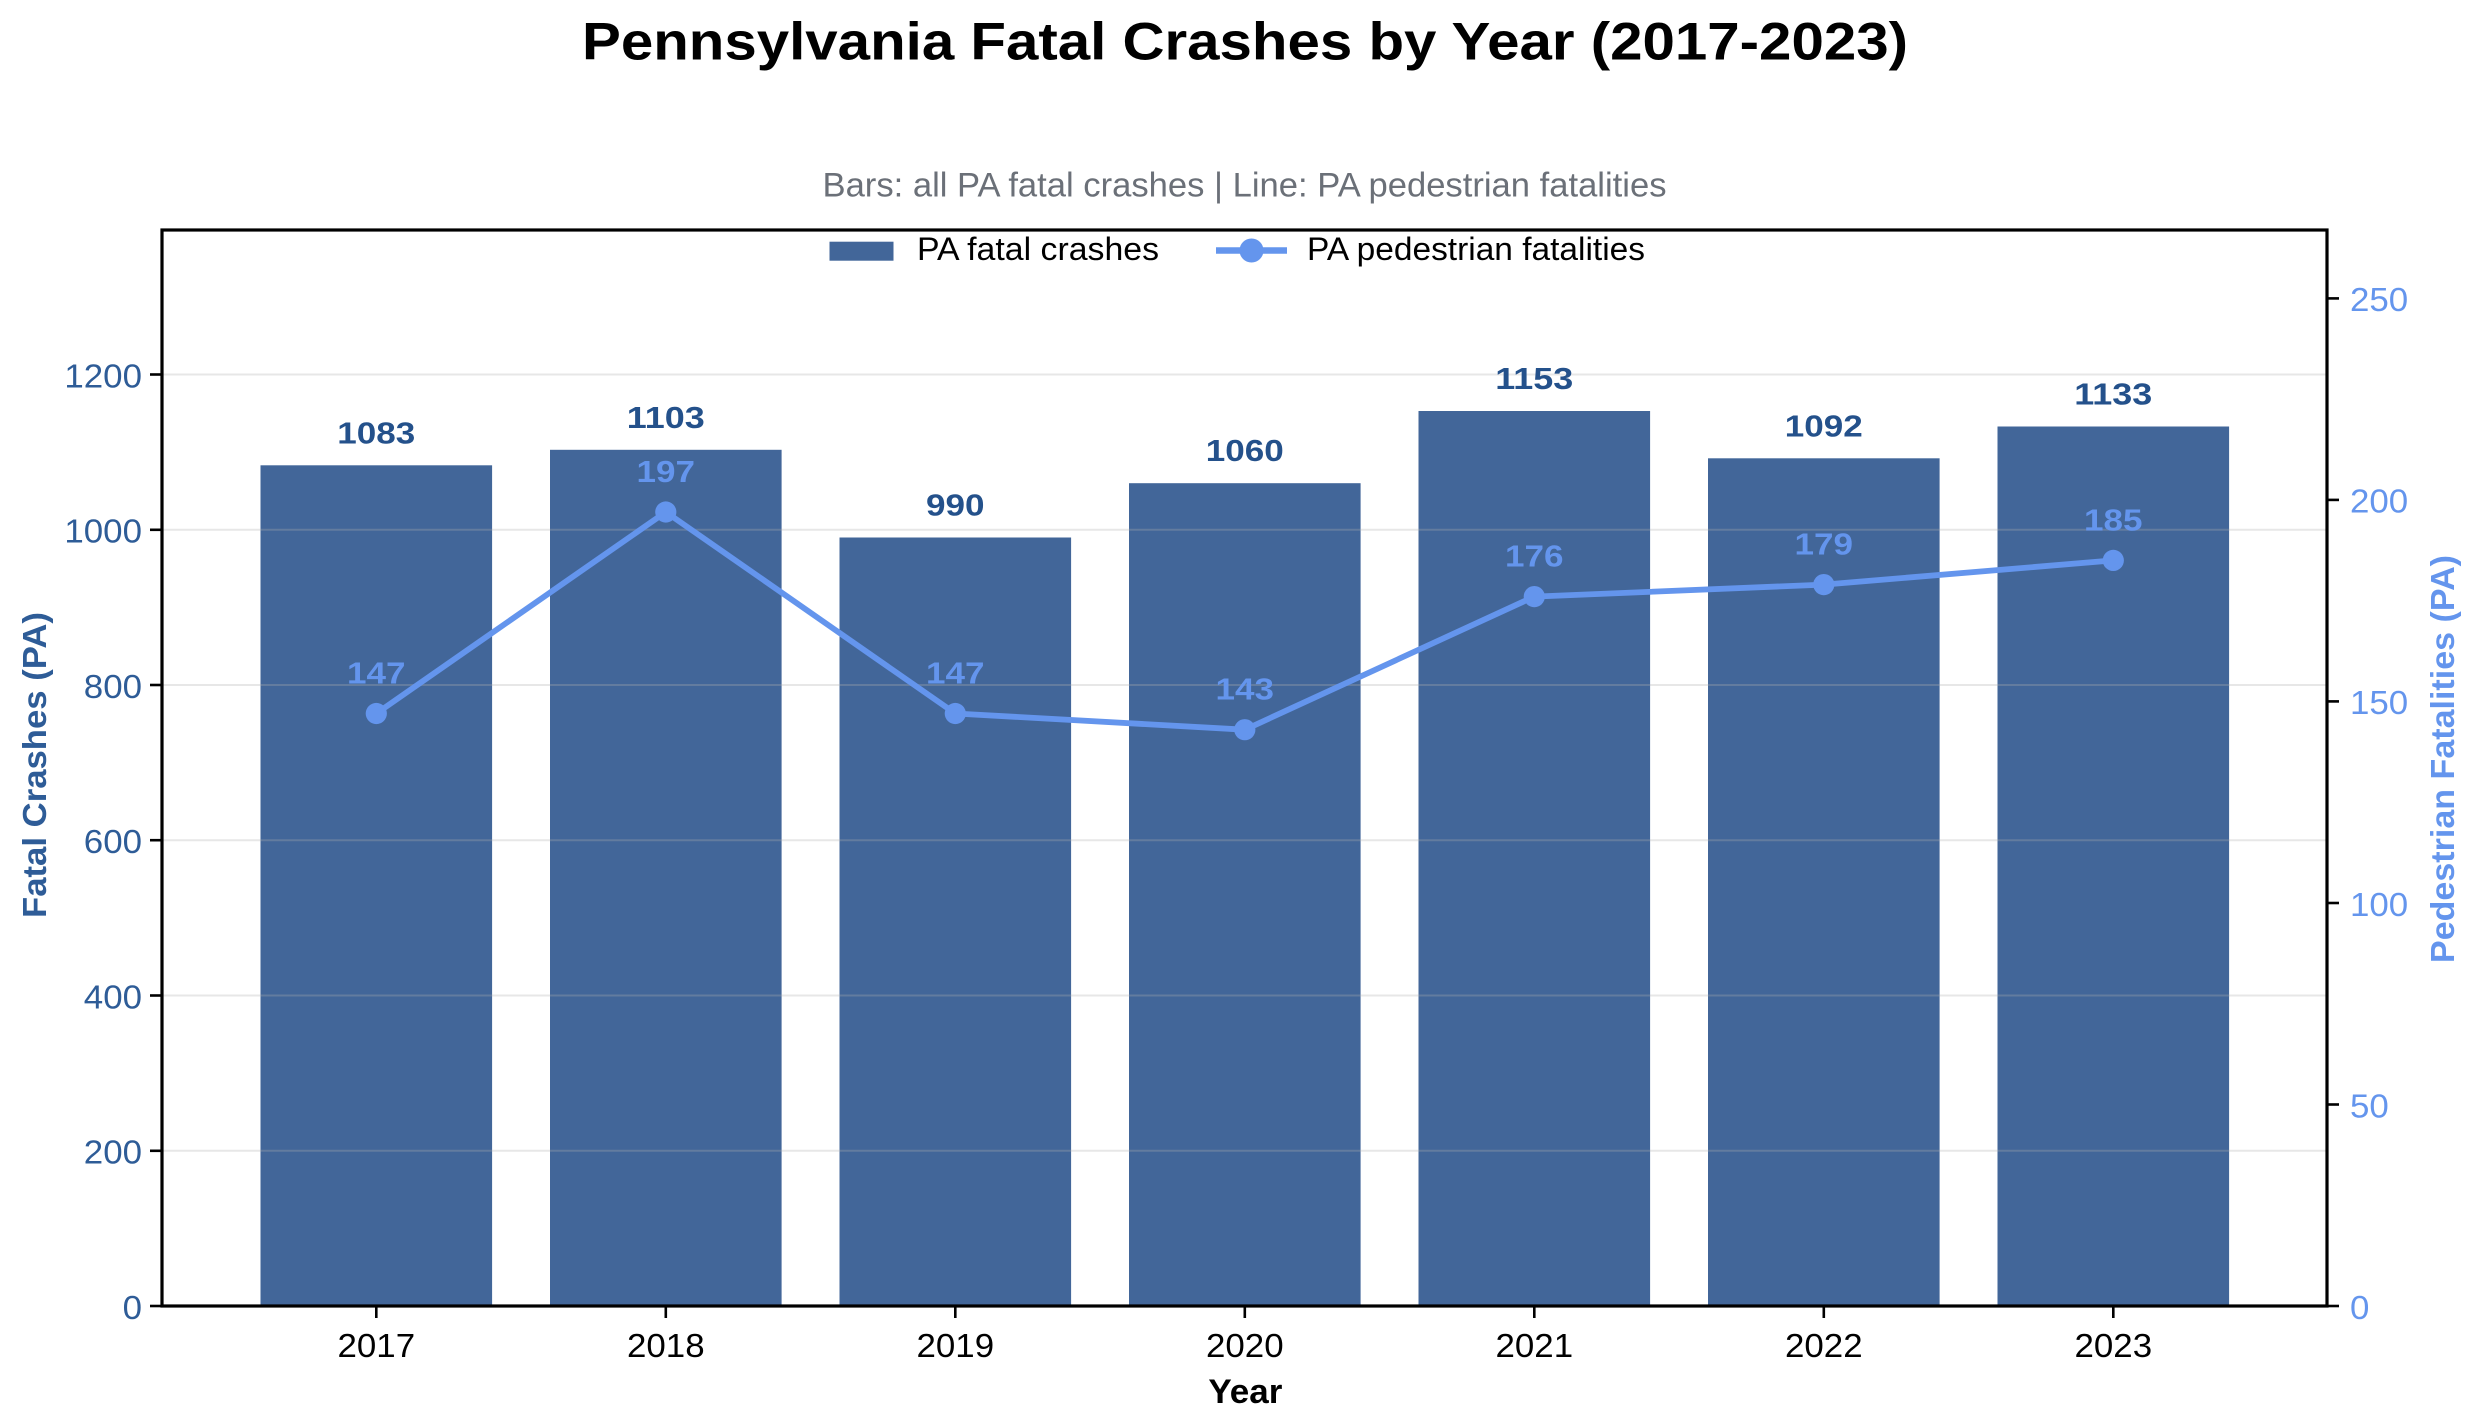 This screenshot has width=2469, height=1422. Describe the element at coordinates (956, 1345) in the screenshot. I see `svg-text: 2019` at that location.